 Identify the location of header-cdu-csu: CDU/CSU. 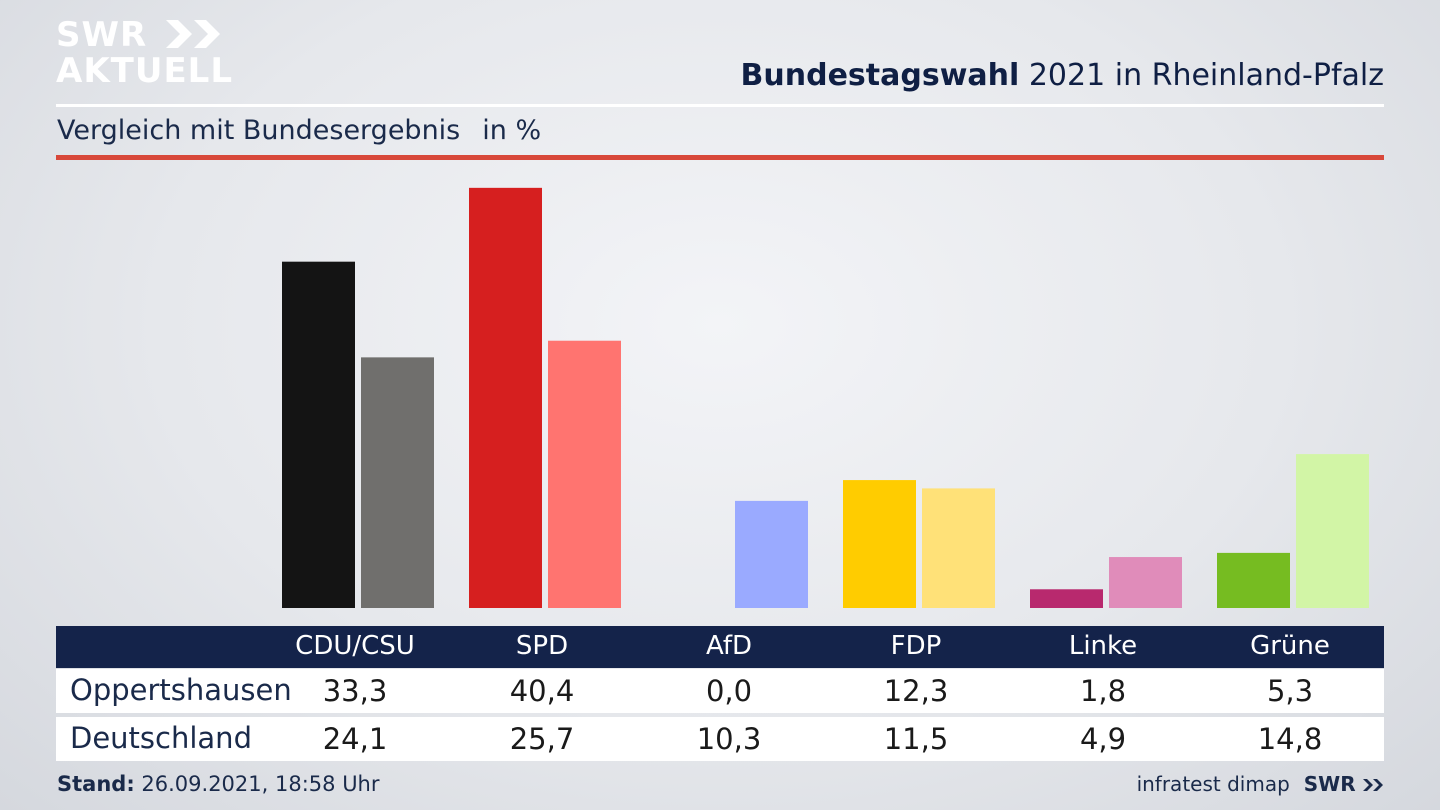
(355, 646).